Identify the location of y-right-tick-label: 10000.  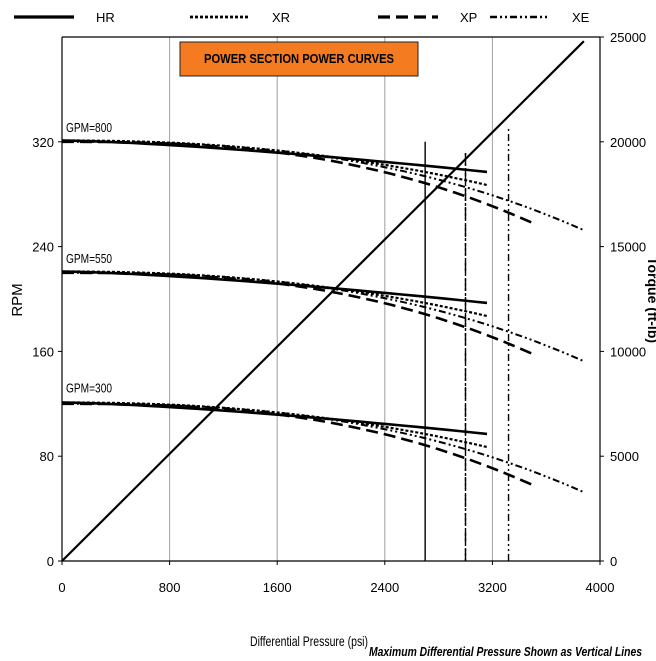
(628, 351).